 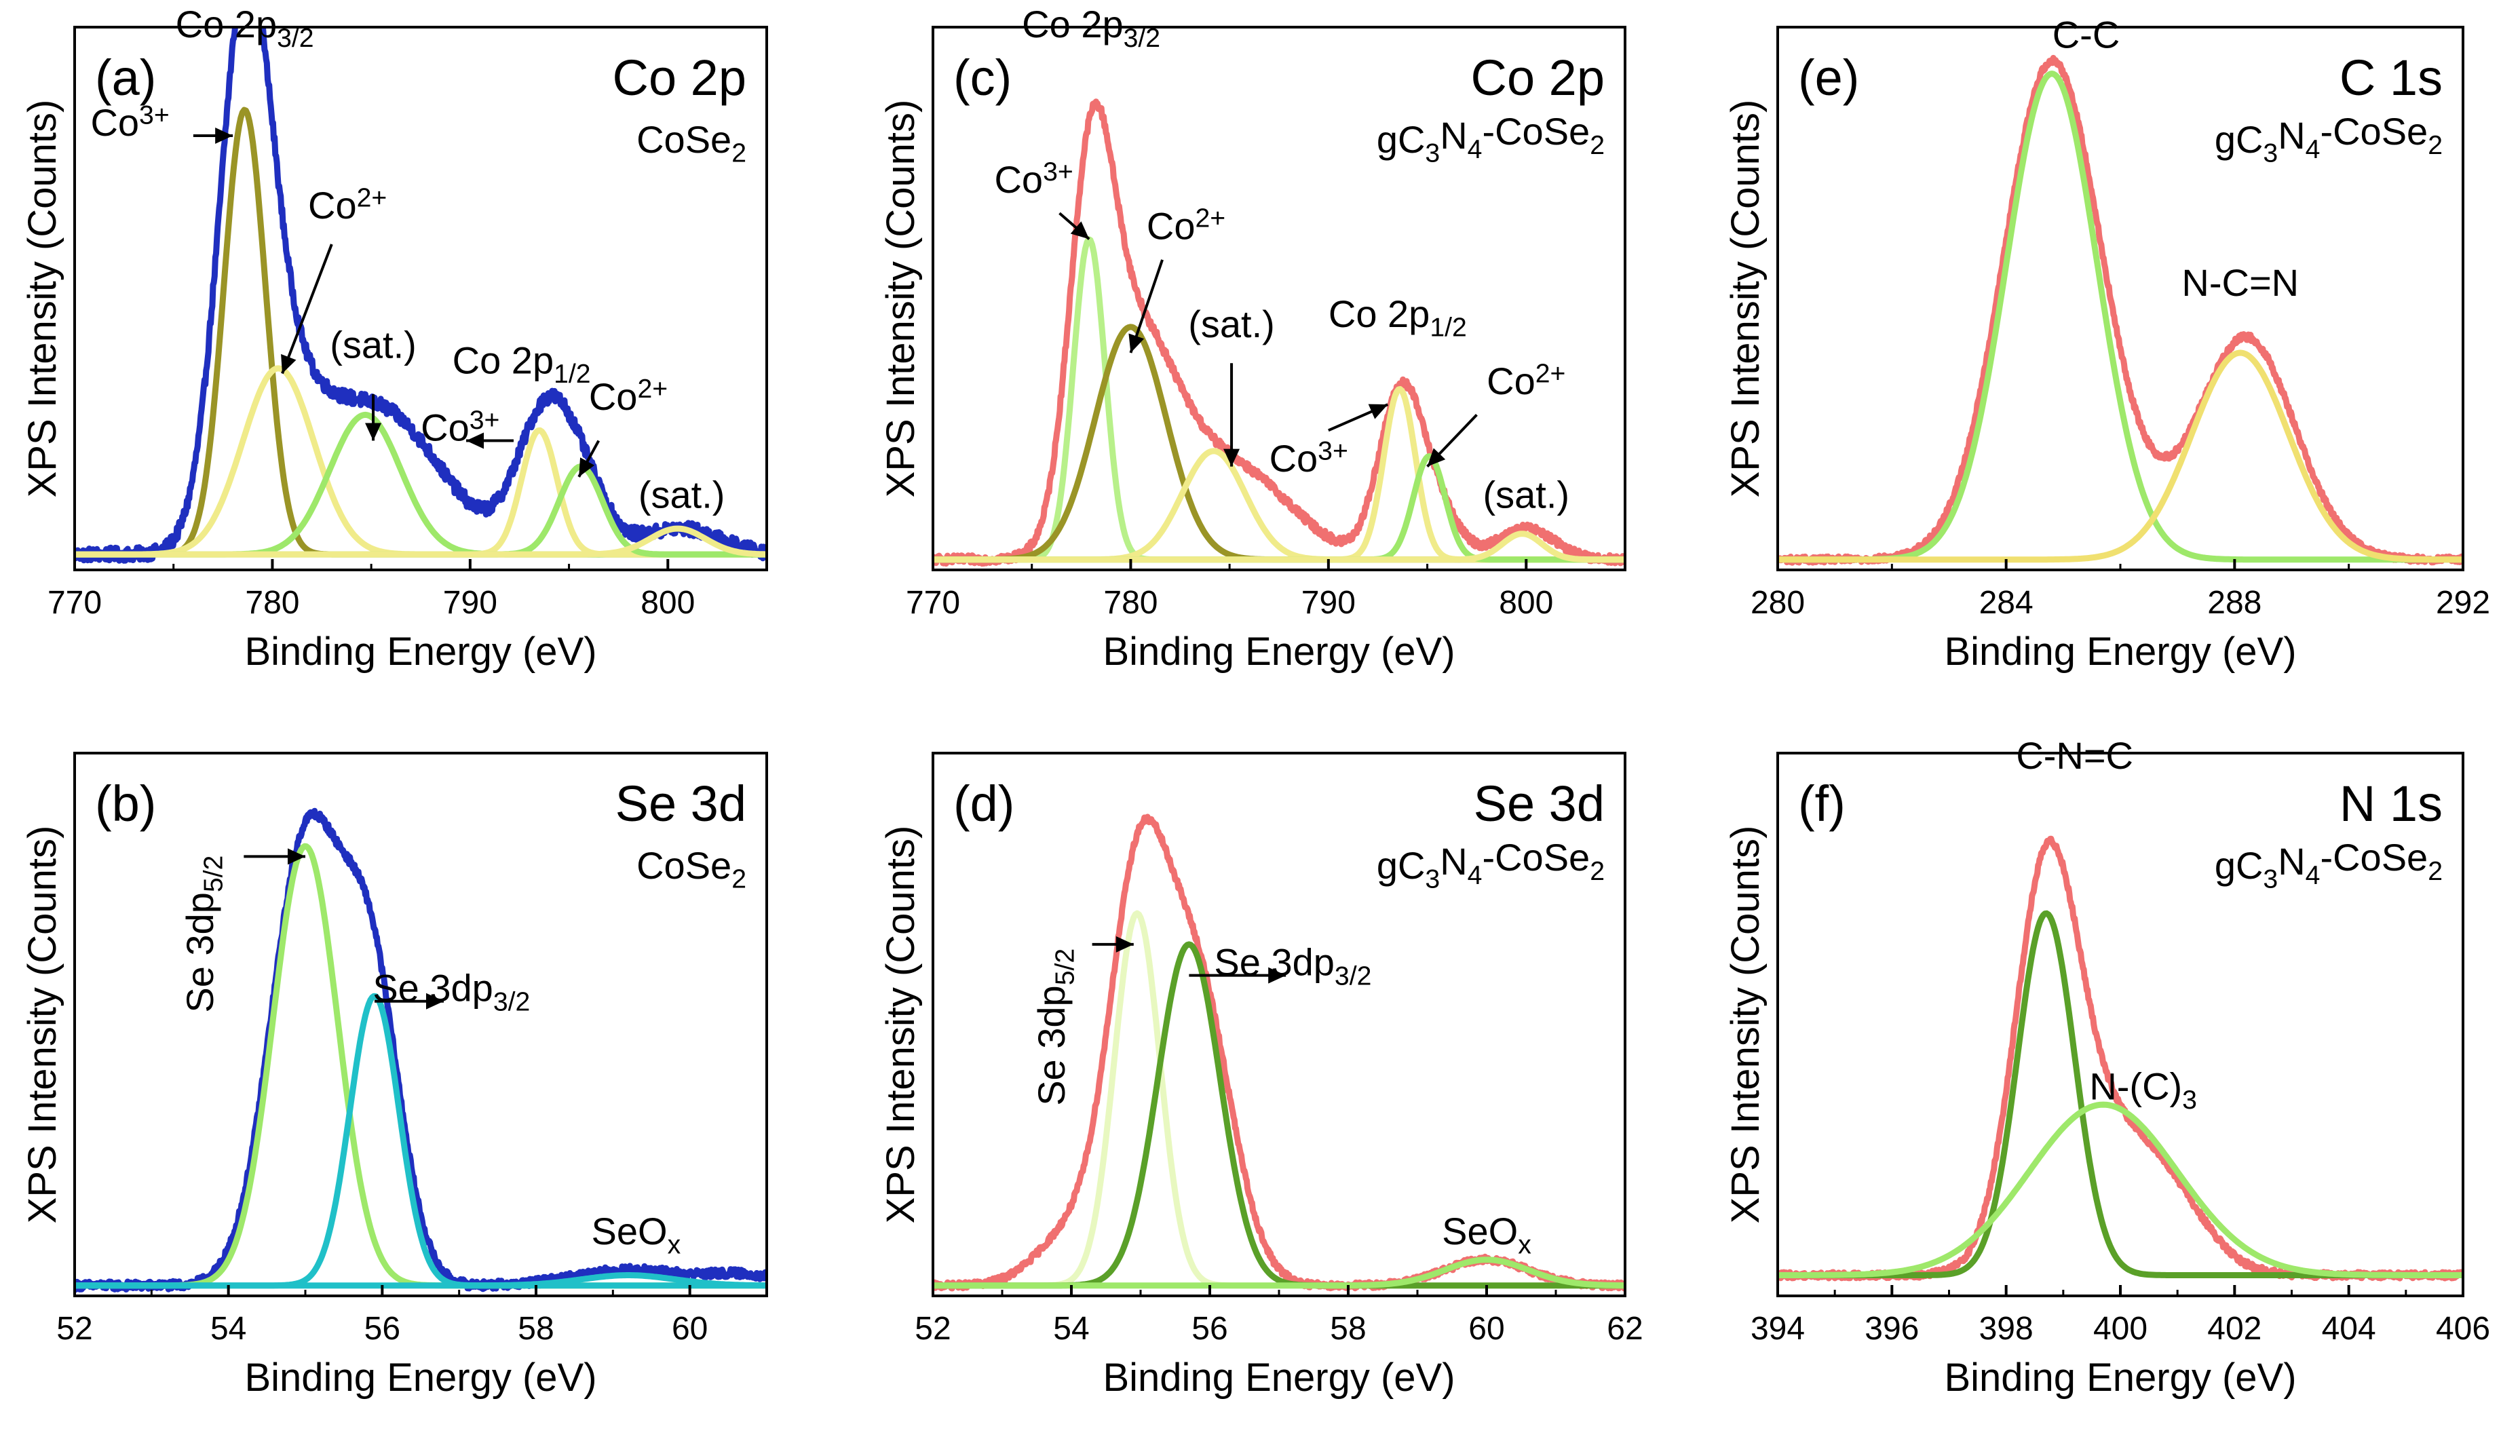 I want to click on x-tick-label: 292, so click(x=2463, y=603).